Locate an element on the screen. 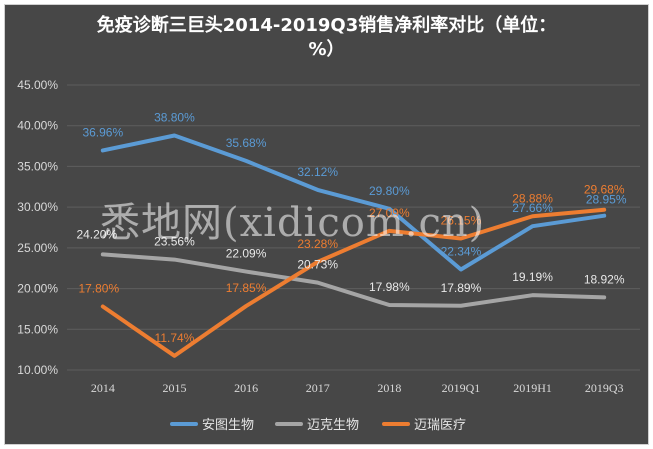 The height and width of the screenshot is (449, 653). data-label: 28.95% is located at coordinates (606, 200).